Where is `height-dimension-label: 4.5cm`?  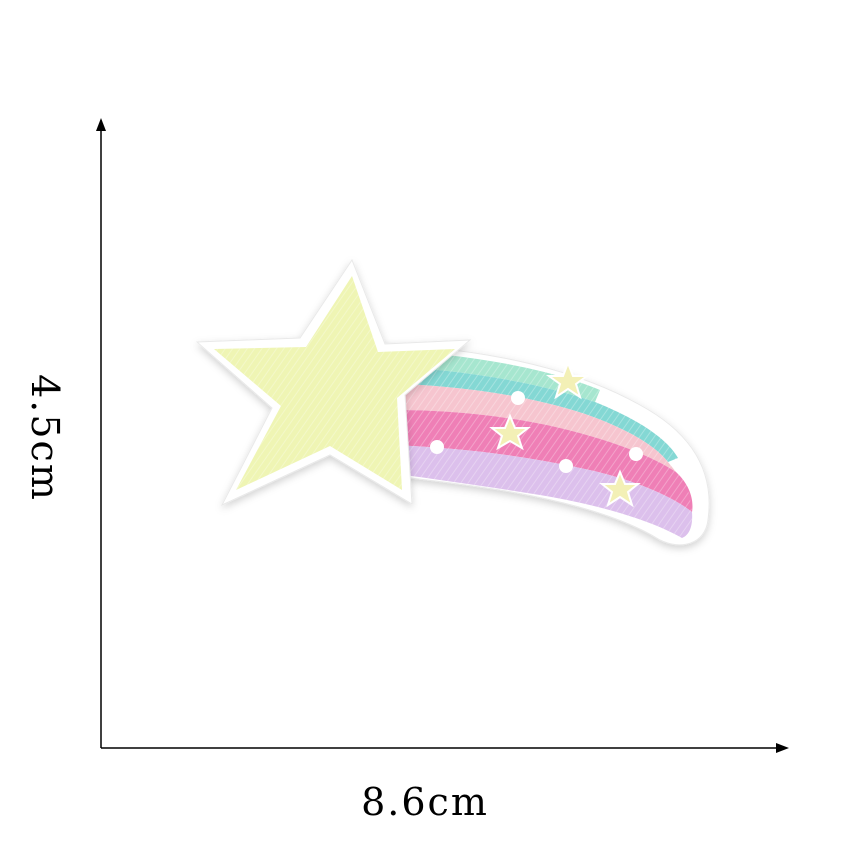
height-dimension-label: 4.5cm is located at coordinates (45, 438).